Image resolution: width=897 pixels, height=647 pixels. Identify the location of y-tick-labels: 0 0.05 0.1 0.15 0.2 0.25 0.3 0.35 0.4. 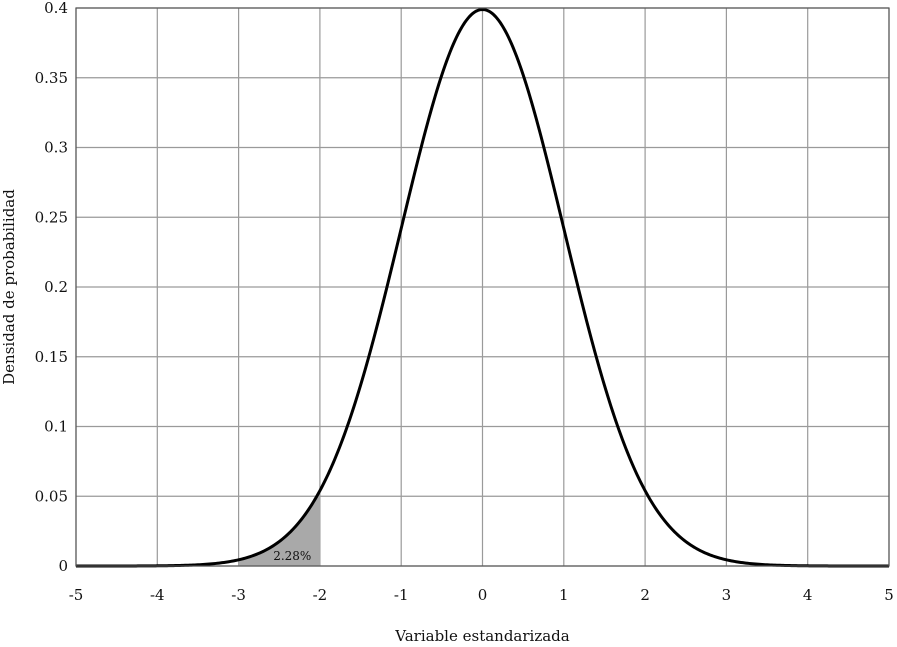
(51, 287).